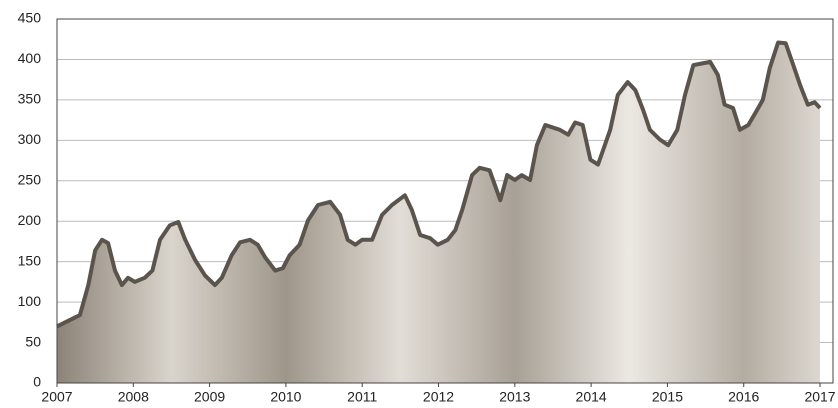 This screenshot has width=838, height=408. Describe the element at coordinates (362, 397) in the screenshot. I see `x-tick-label: 2011` at that location.